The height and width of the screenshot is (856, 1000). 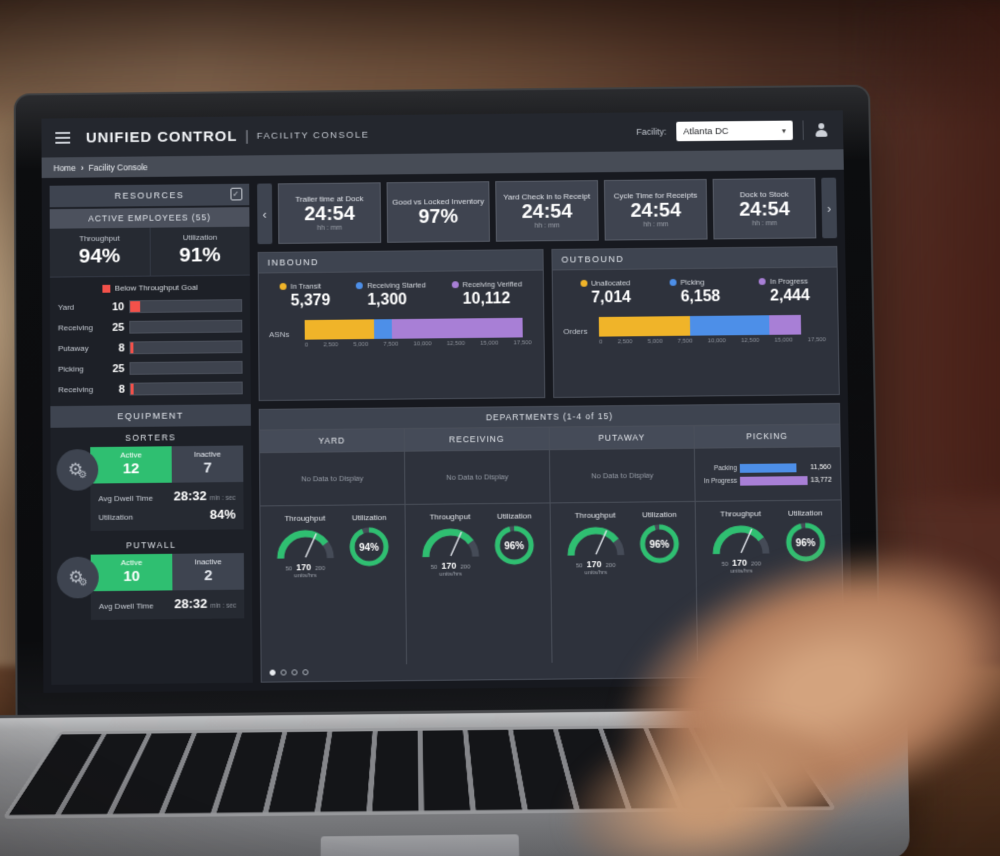 I want to click on hamburger-menu-icon, so click(x=63, y=137).